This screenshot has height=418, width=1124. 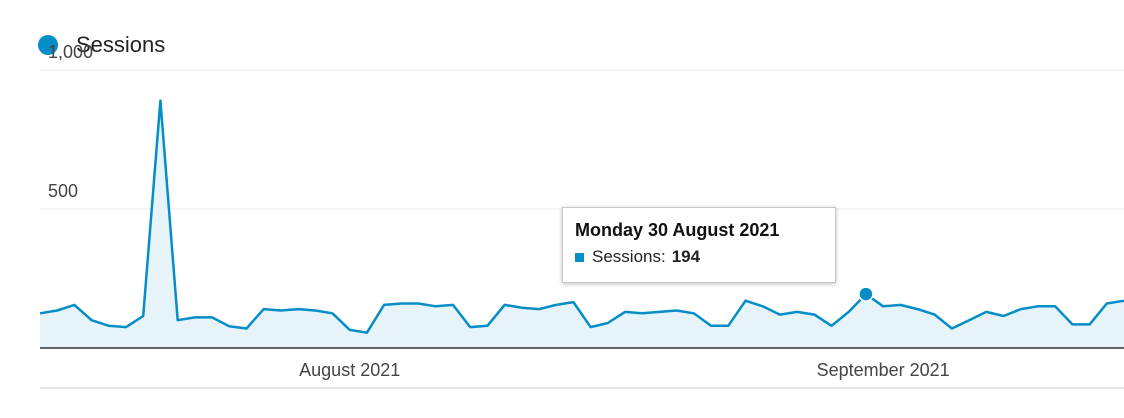 What do you see at coordinates (883, 370) in the screenshot?
I see `x-tick-label: September 2021` at bounding box center [883, 370].